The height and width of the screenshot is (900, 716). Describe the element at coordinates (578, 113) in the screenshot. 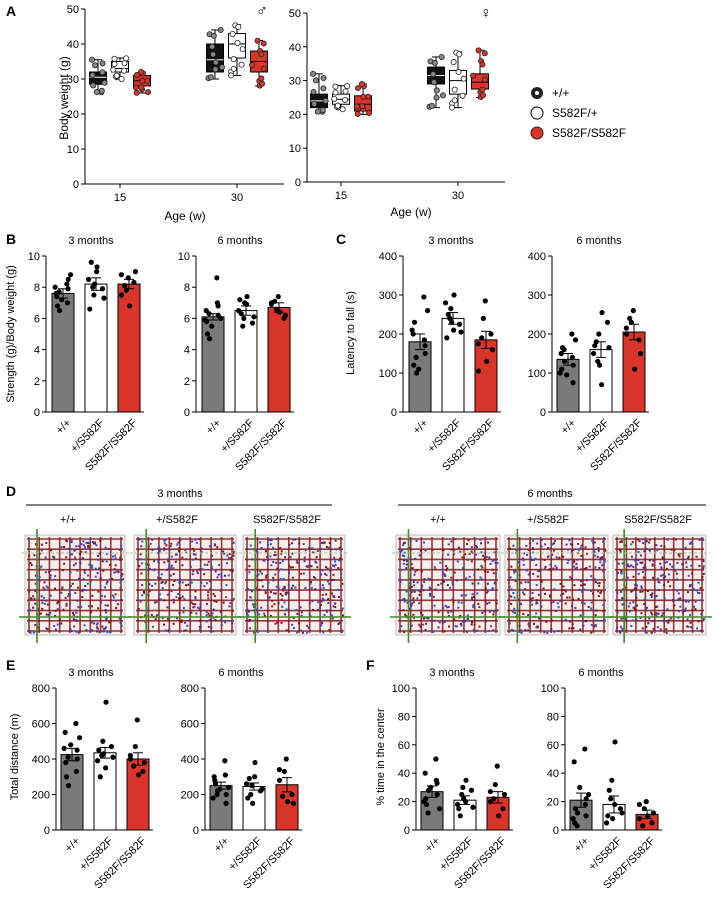

I see `legend: +/+ S582F/+ S582F/S582F` at that location.